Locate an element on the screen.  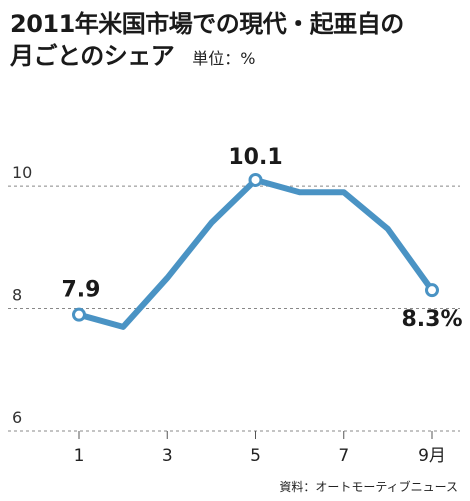
x-axis: 1 3 5 7 9月 is located at coordinates (260, 448).